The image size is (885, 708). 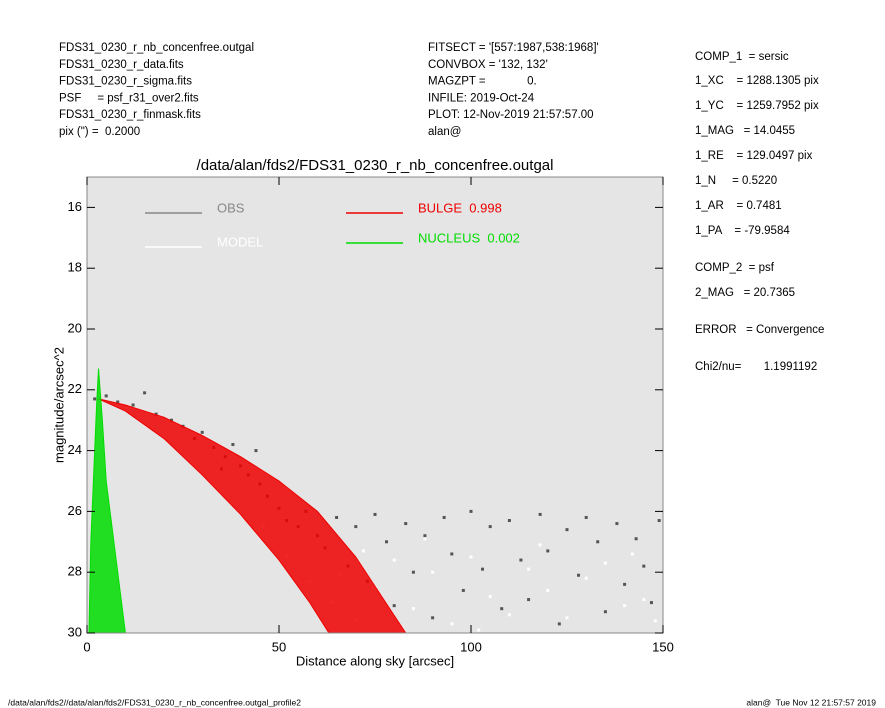 What do you see at coordinates (663, 646) in the screenshot?
I see `x-tick-label: 150` at bounding box center [663, 646].